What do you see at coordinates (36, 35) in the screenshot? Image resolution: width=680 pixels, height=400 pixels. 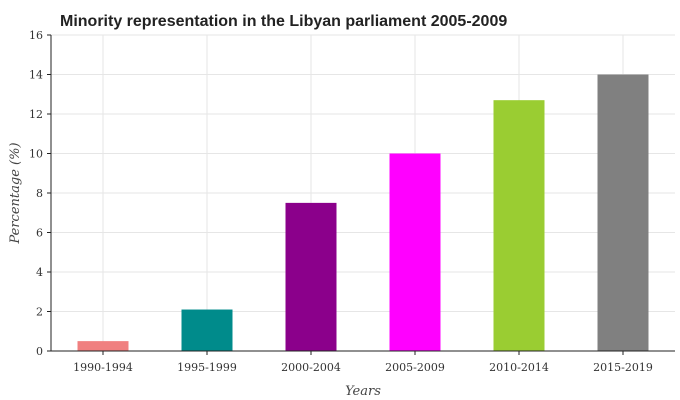 I see `y-tick-label: 16` at bounding box center [36, 35].